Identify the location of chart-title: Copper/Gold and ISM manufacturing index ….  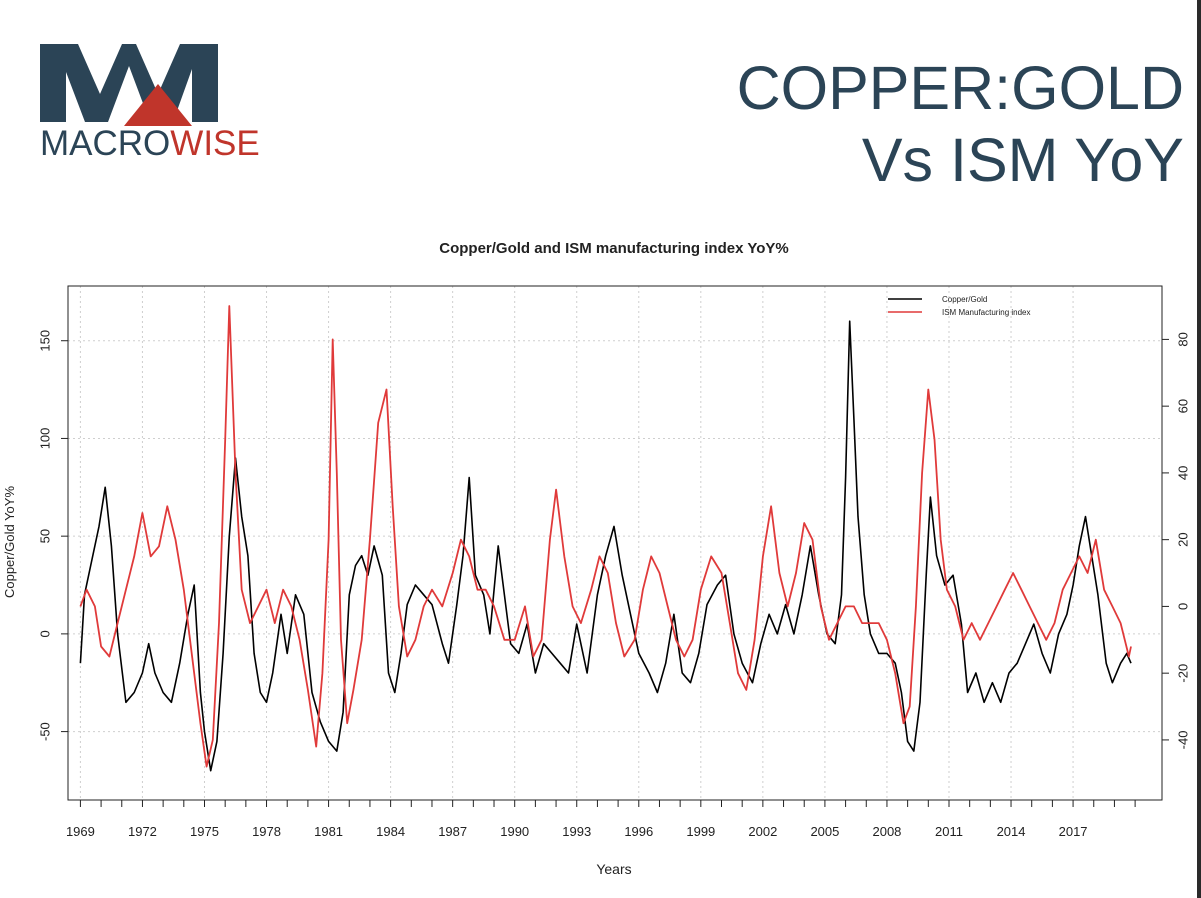
(613, 248).